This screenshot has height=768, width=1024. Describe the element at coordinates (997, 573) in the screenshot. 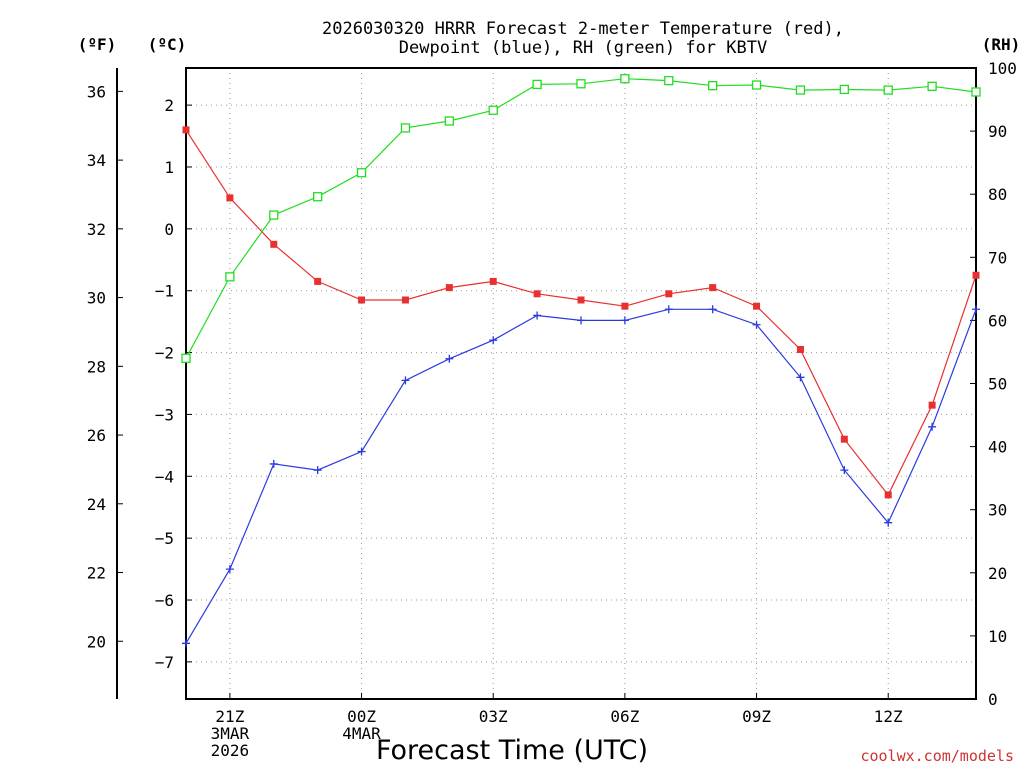

I see `rh-tick-label: 20` at that location.